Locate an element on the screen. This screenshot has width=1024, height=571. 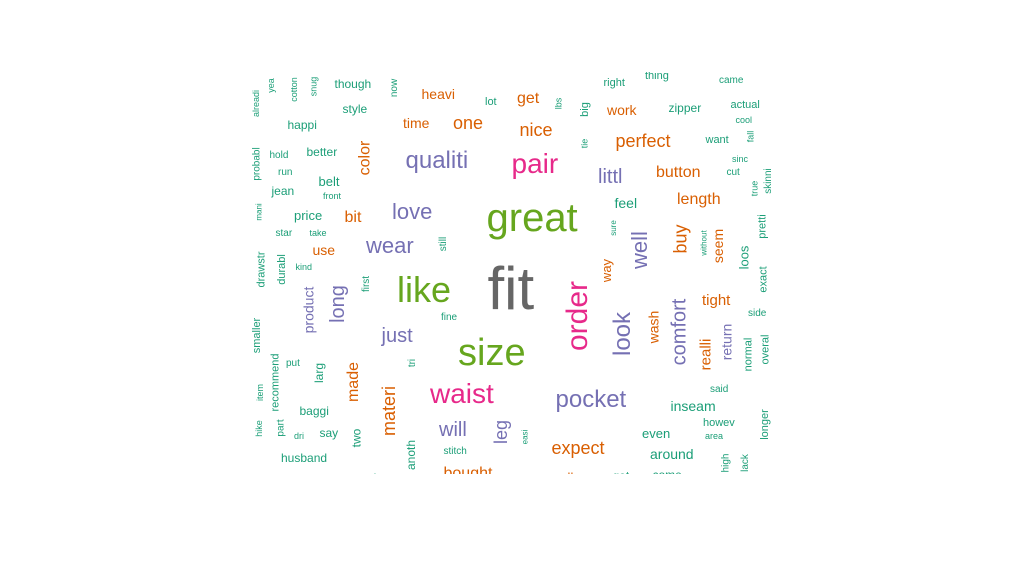
word-run: run is located at coordinates (285, 172).